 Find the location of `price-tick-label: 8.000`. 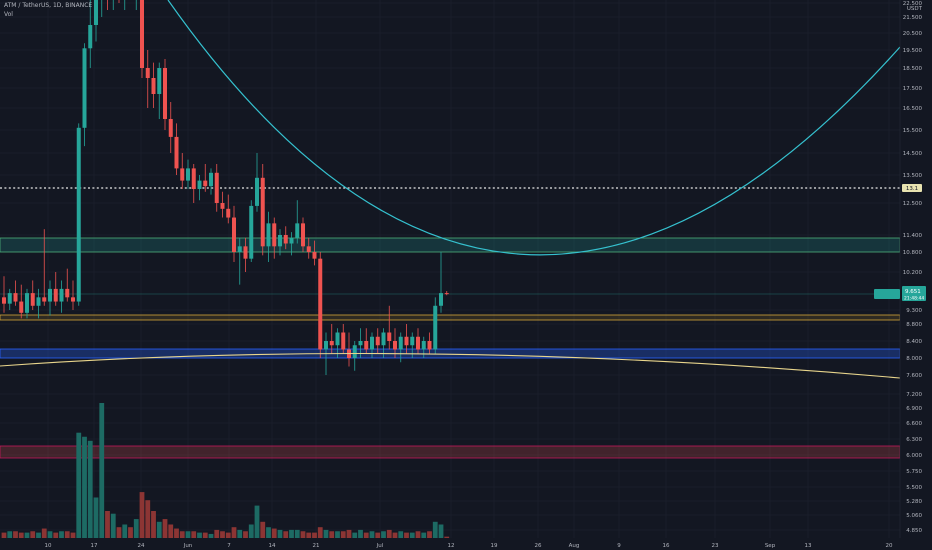

price-tick-label: 8.000 is located at coordinates (914, 359).